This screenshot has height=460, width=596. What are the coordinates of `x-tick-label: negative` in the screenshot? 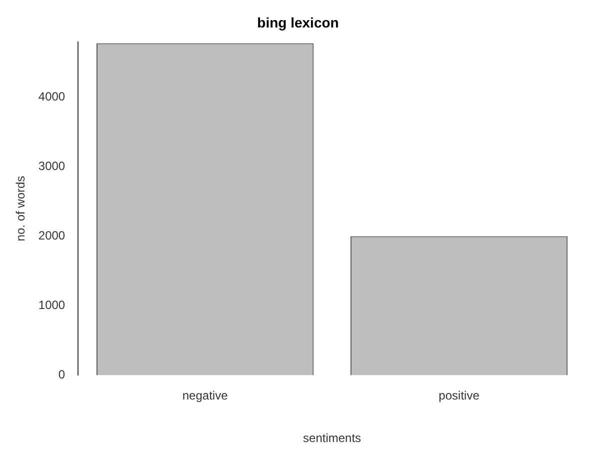 It's located at (205, 395).